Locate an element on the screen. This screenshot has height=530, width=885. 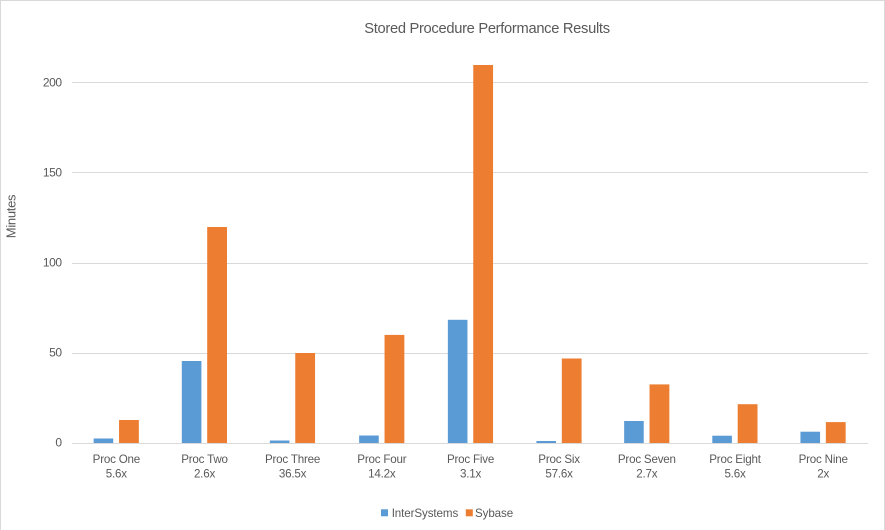
svg-text: 2x is located at coordinates (823, 473).